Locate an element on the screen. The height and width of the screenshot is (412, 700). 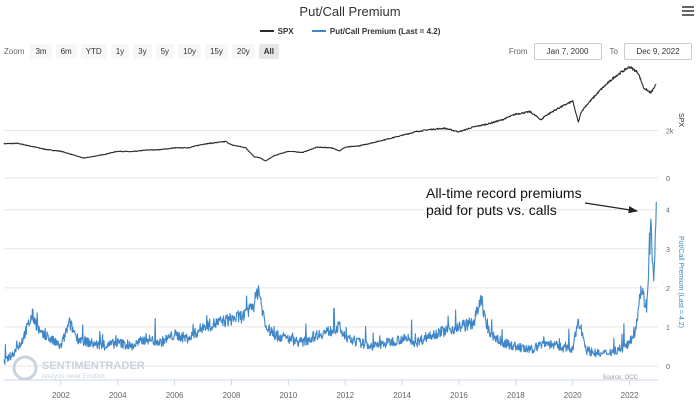
zoom-bar: Zoom 3m 6m YTD 1y 3y 5y 10y 15y 20y All is located at coordinates (143, 51).